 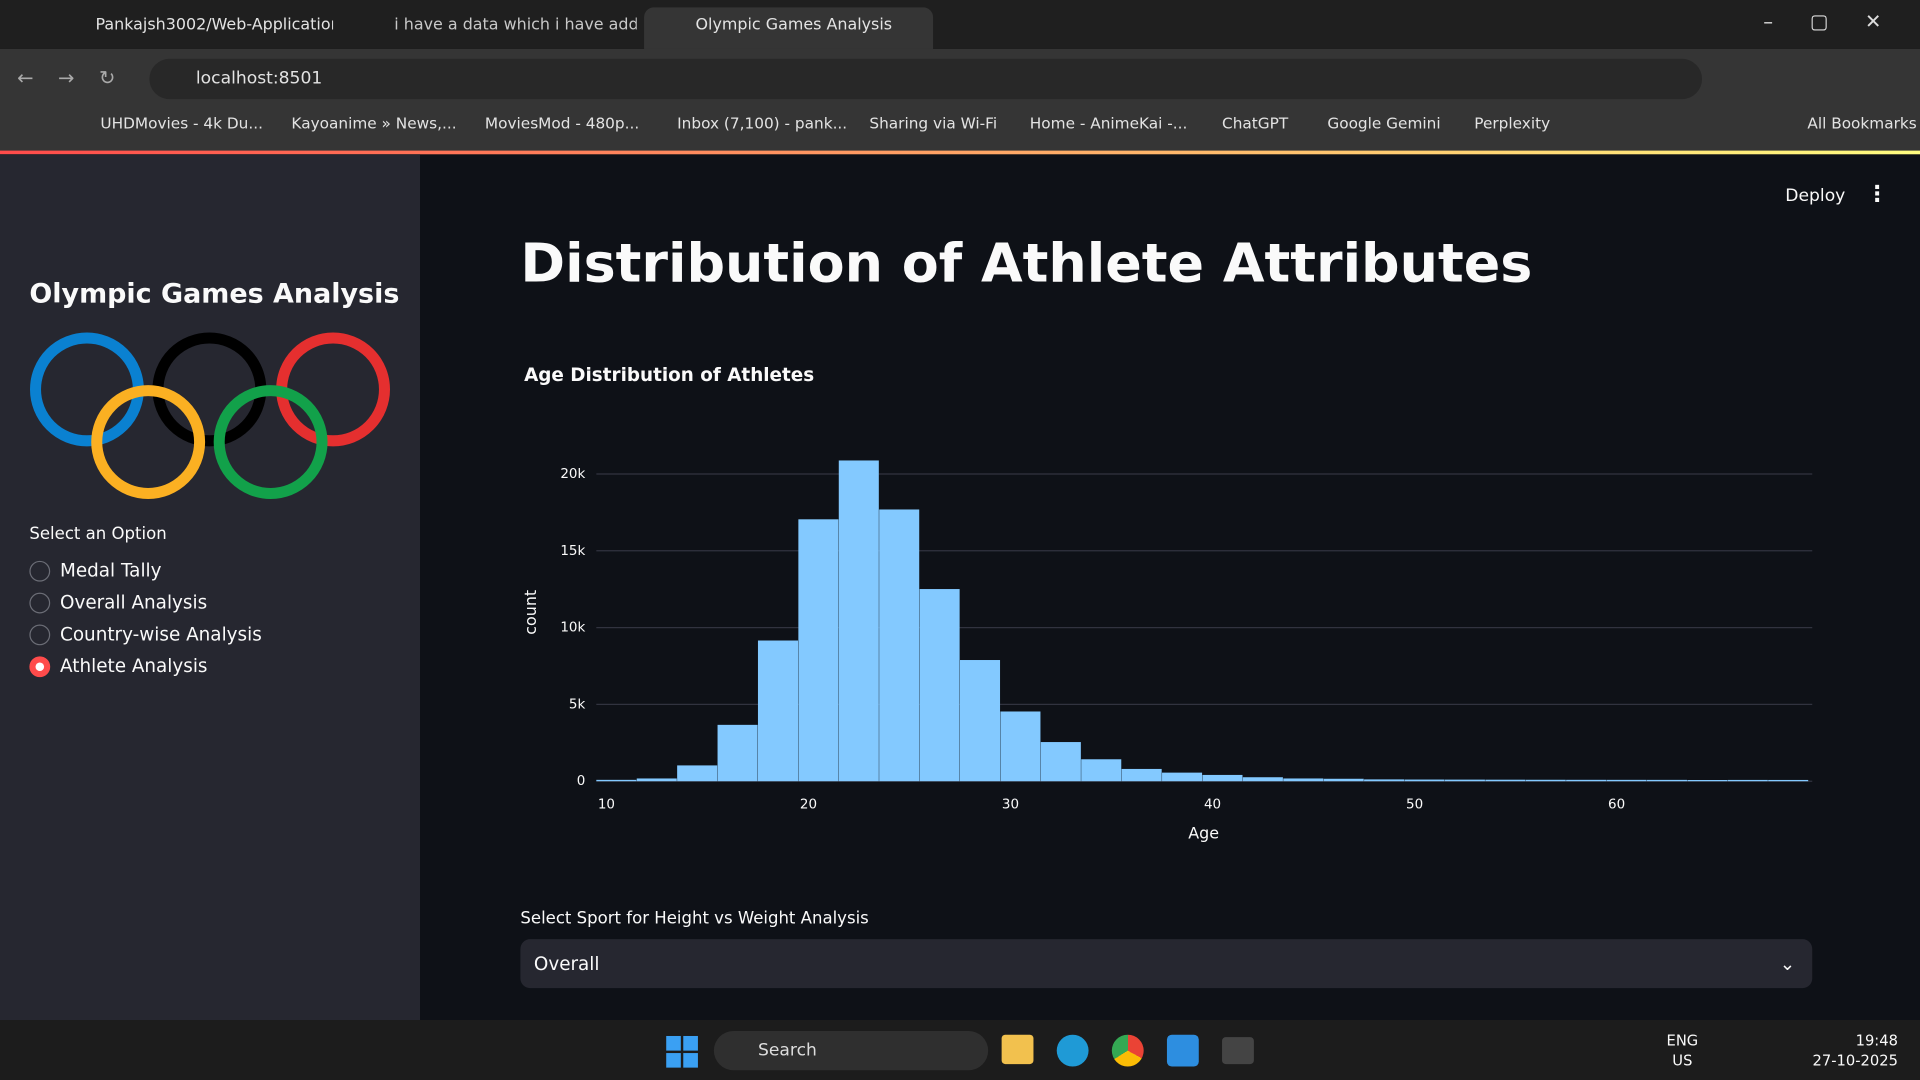 I want to click on radio-option: Medal Tally, so click(x=111, y=570).